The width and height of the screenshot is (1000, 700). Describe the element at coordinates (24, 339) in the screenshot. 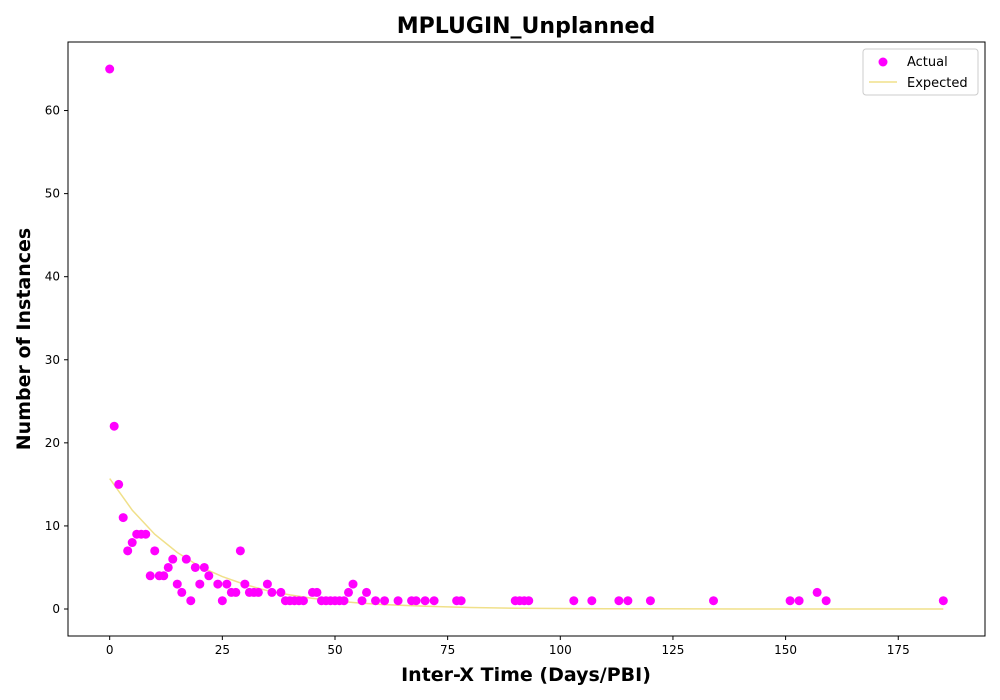

I see `y-axis-label: Number of Instances` at that location.